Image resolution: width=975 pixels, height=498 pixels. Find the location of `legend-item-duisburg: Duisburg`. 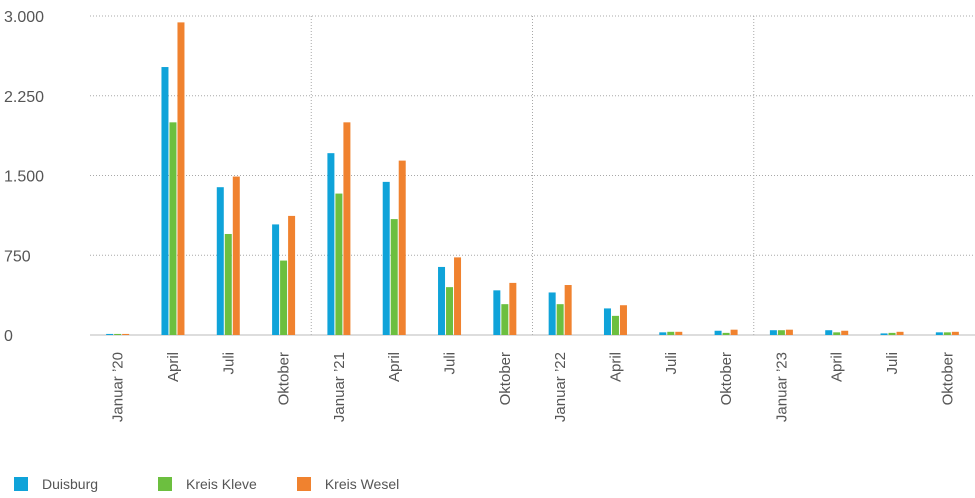

legend-item-duisburg: Duisburg is located at coordinates (66, 484).